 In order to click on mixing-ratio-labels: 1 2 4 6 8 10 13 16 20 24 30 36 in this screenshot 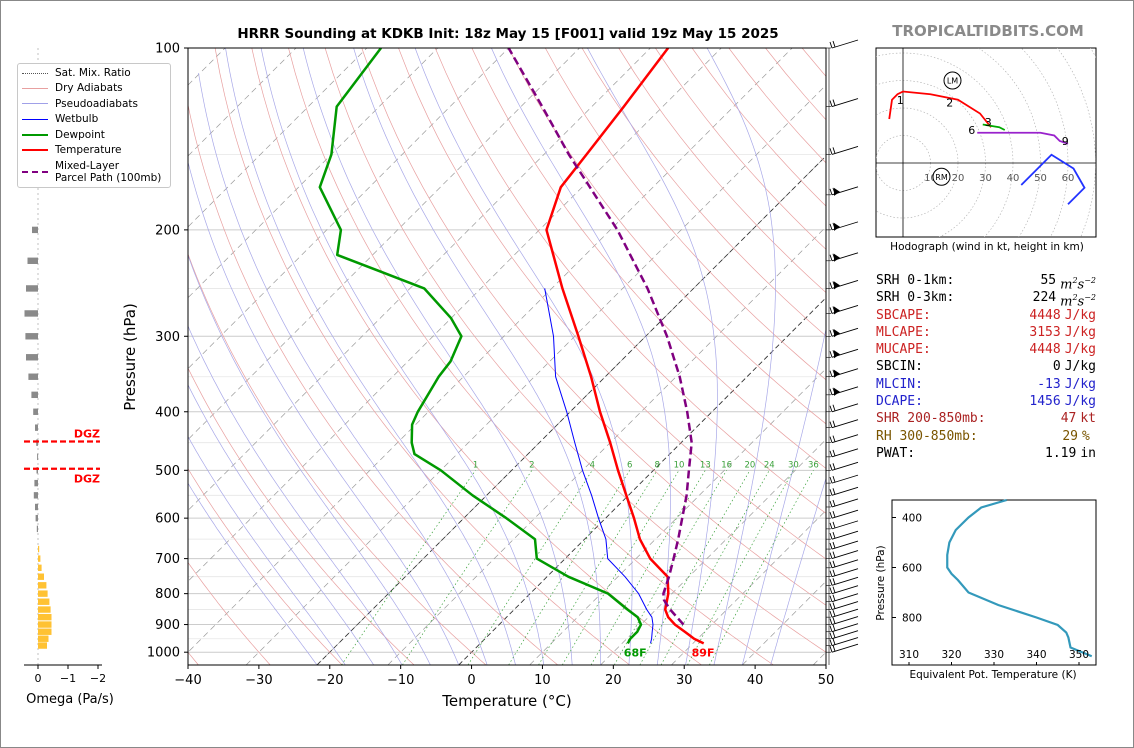, I will do `click(646, 465)`.